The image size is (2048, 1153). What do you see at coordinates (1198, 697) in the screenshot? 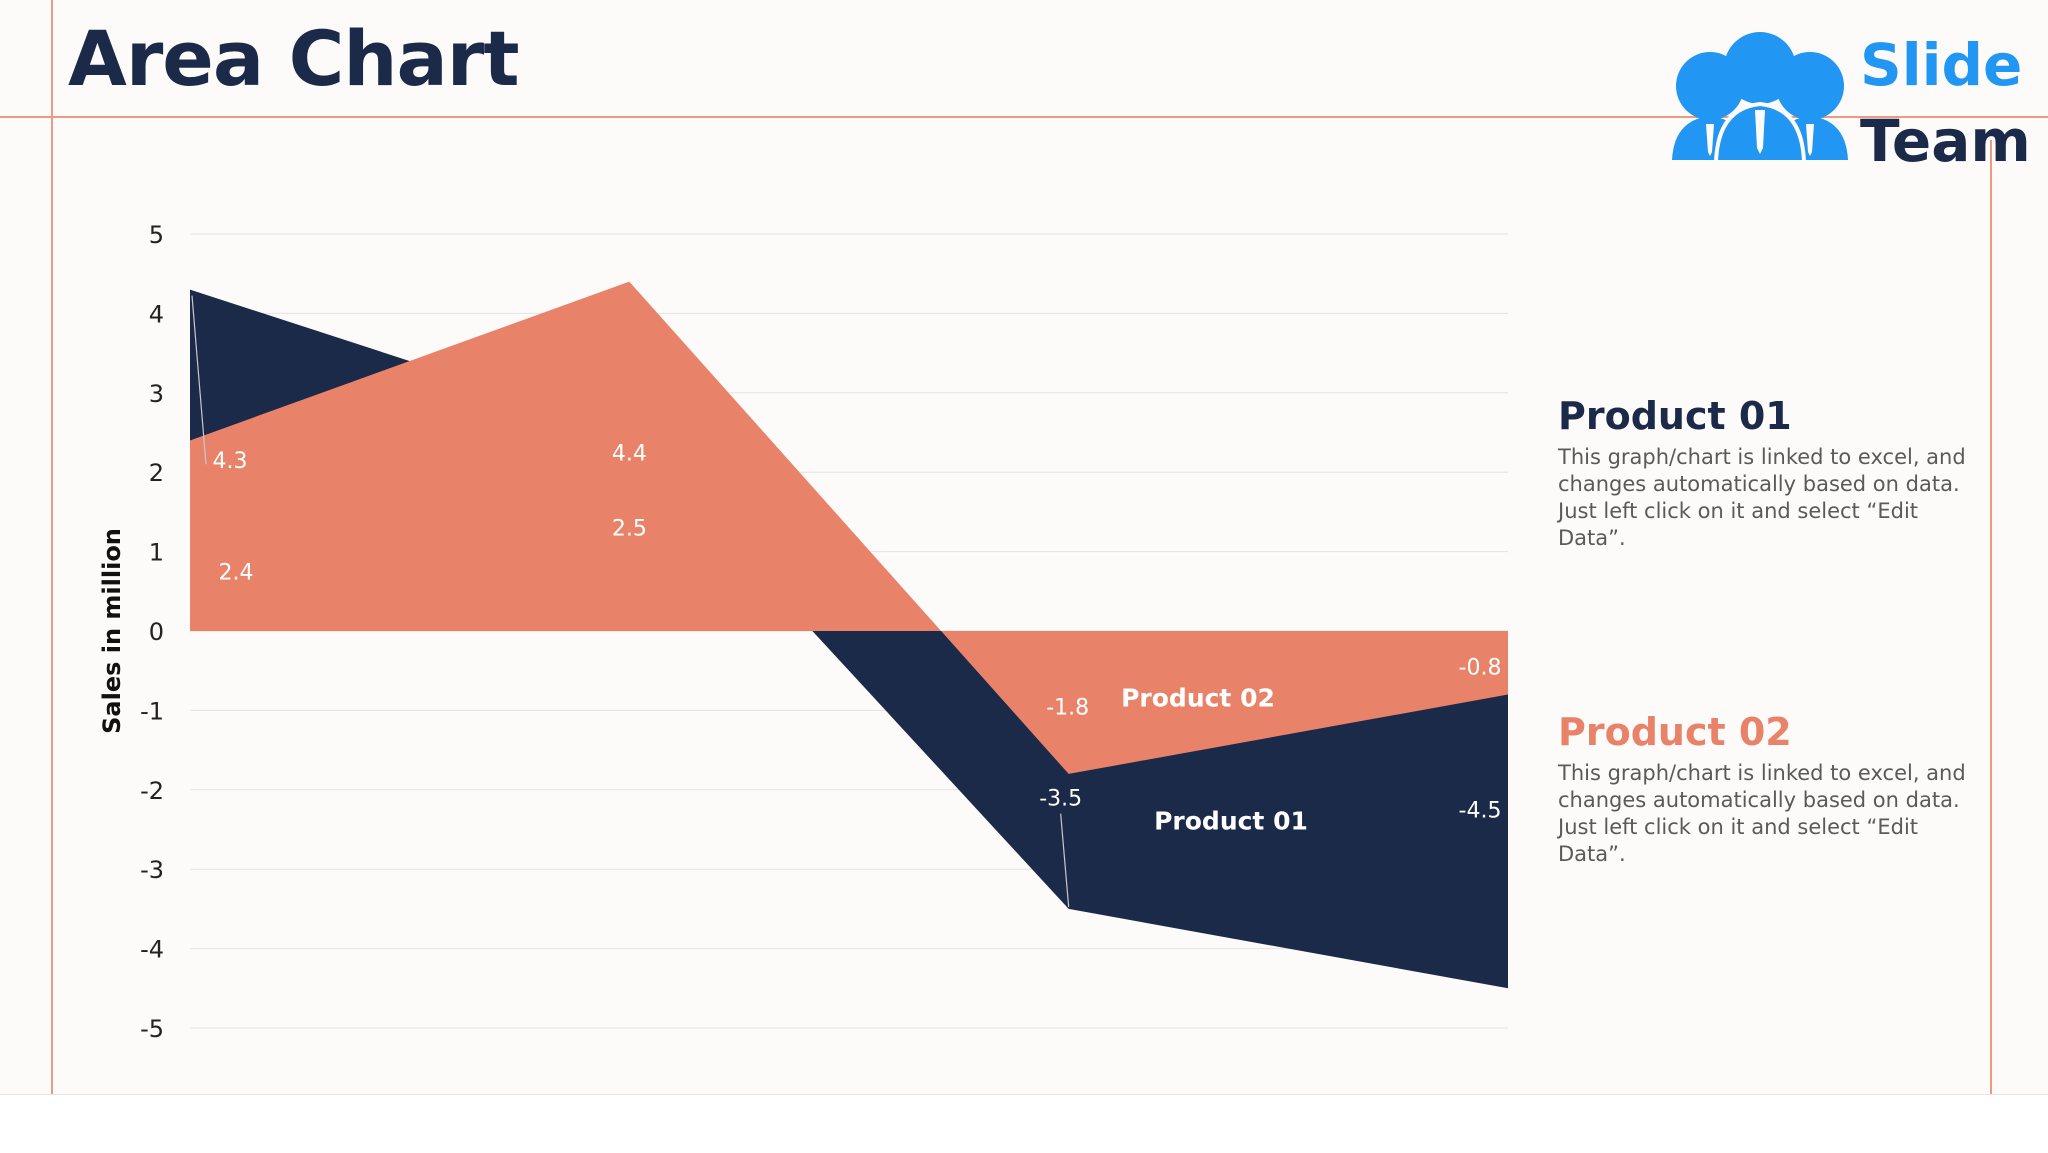
I see `series-label-product-02: Product 02` at bounding box center [1198, 697].